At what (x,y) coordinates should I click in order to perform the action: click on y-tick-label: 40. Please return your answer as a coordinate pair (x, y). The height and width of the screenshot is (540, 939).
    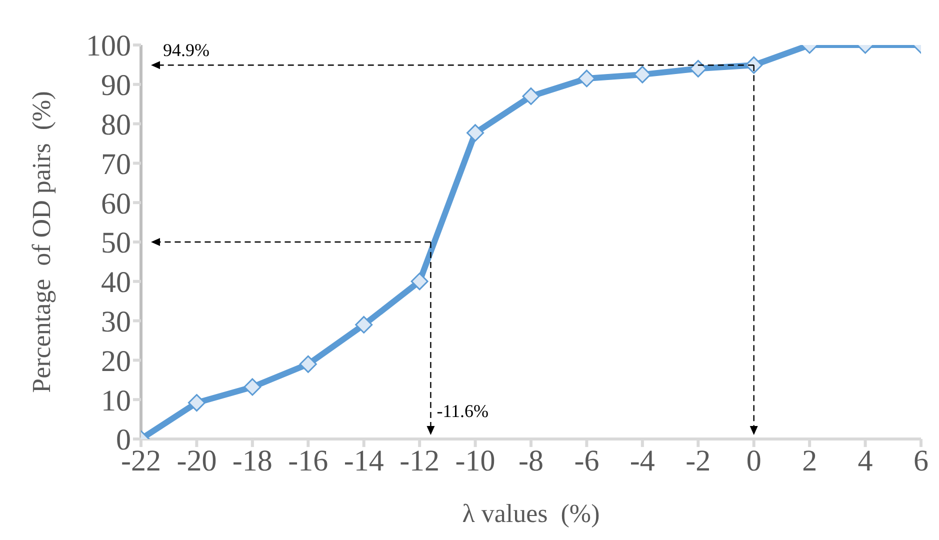
    Looking at the image, I should click on (116, 283).